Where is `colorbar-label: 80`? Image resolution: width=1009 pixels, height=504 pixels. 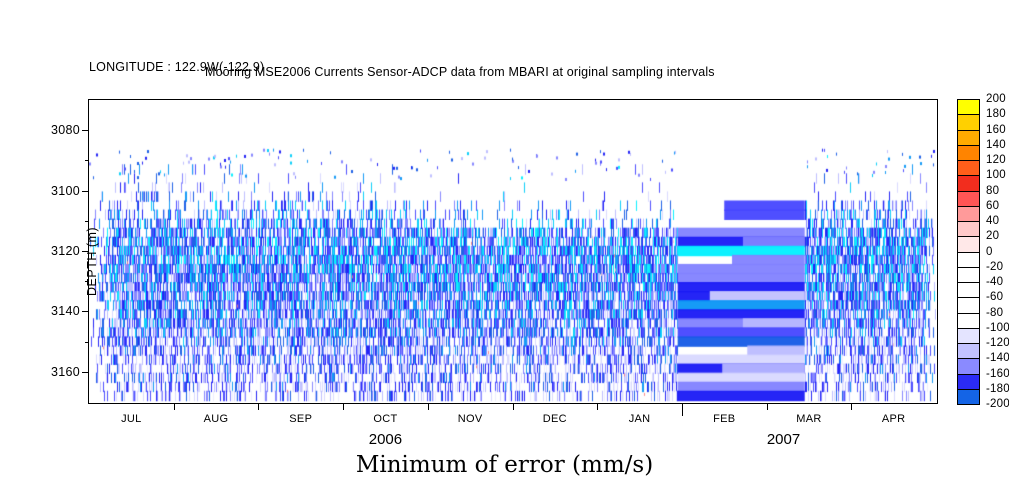 colorbar-label: 80 is located at coordinates (993, 190).